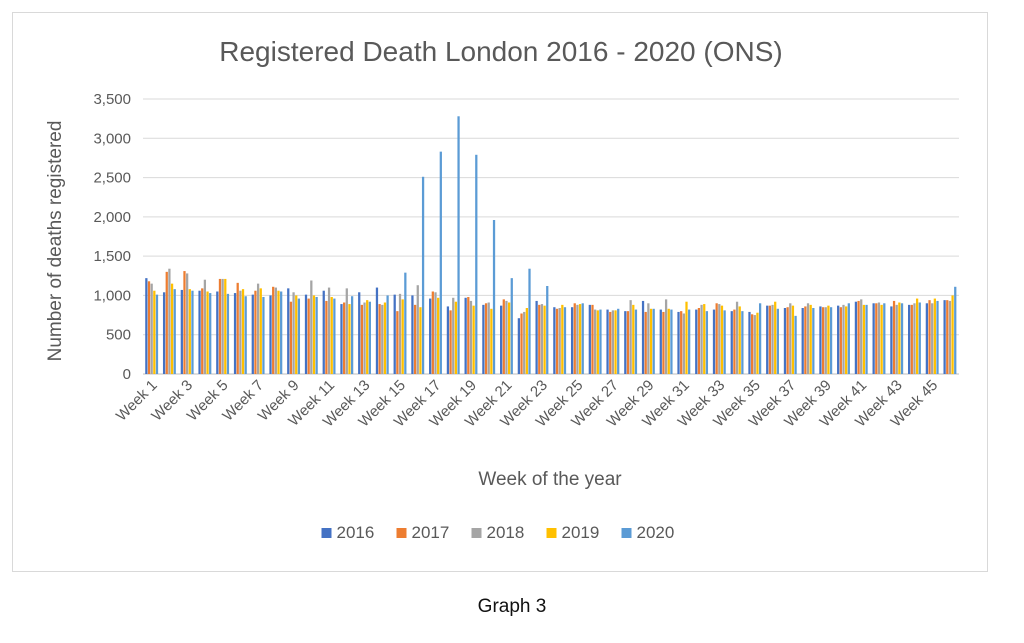 Image resolution: width=1024 pixels, height=643 pixels. What do you see at coordinates (127, 374) in the screenshot?
I see `y-tick-label: 0` at bounding box center [127, 374].